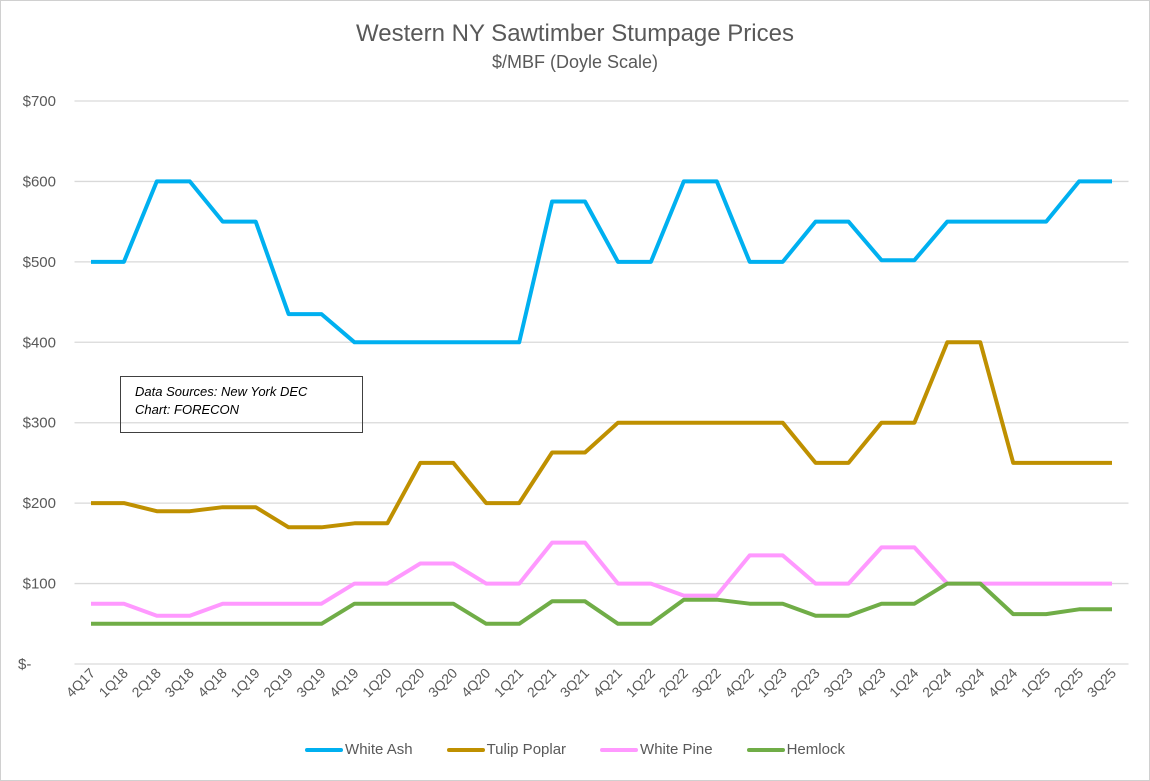 This screenshot has width=1150, height=781. What do you see at coordinates (39, 101) in the screenshot?
I see `y-tick-label: $700` at bounding box center [39, 101].